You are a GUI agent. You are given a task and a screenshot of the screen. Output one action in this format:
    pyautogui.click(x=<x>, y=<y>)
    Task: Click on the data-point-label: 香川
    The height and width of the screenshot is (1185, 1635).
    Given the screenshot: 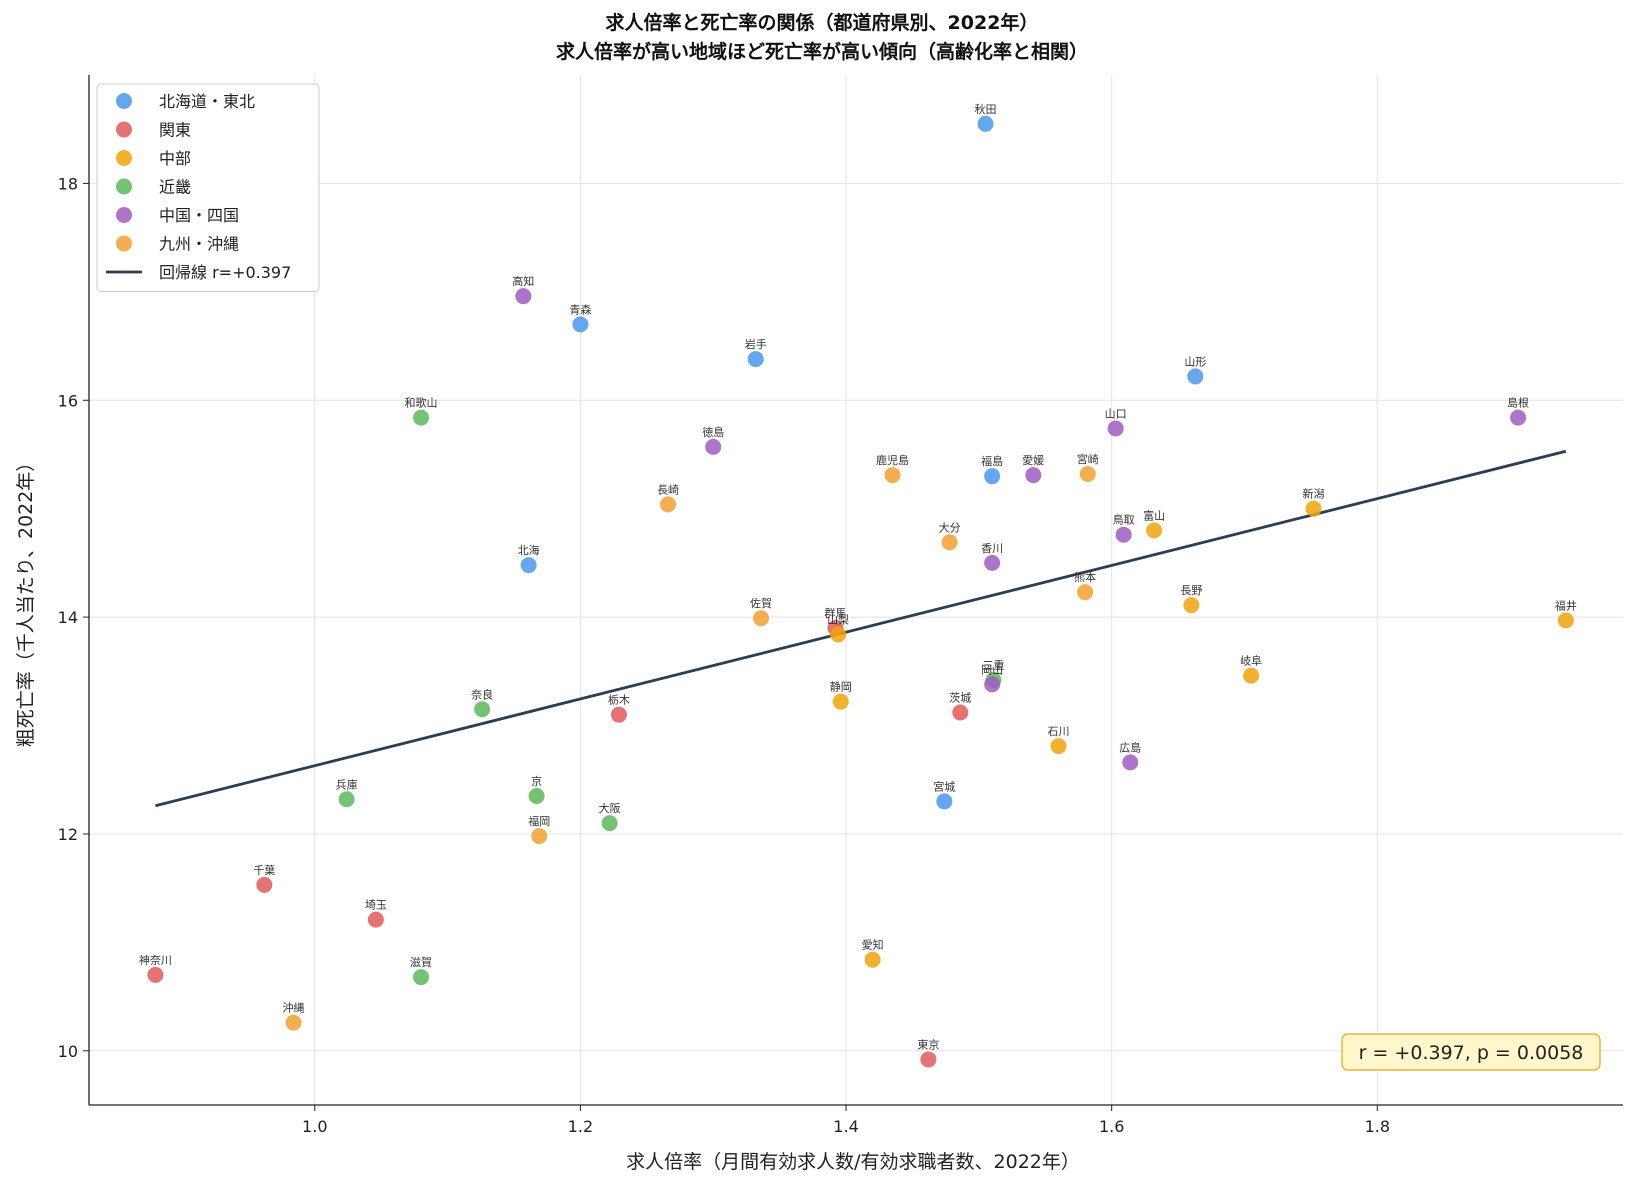 What is the action you would take?
    pyautogui.click(x=992, y=548)
    